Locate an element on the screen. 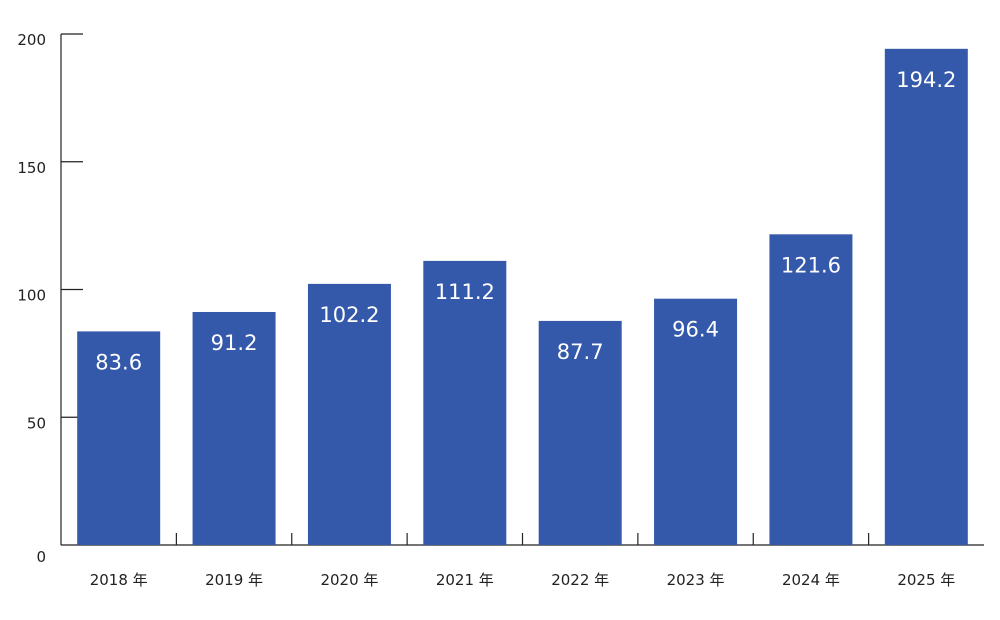 The height and width of the screenshot is (620, 1000). bar-value-label: 91.2 is located at coordinates (234, 343).